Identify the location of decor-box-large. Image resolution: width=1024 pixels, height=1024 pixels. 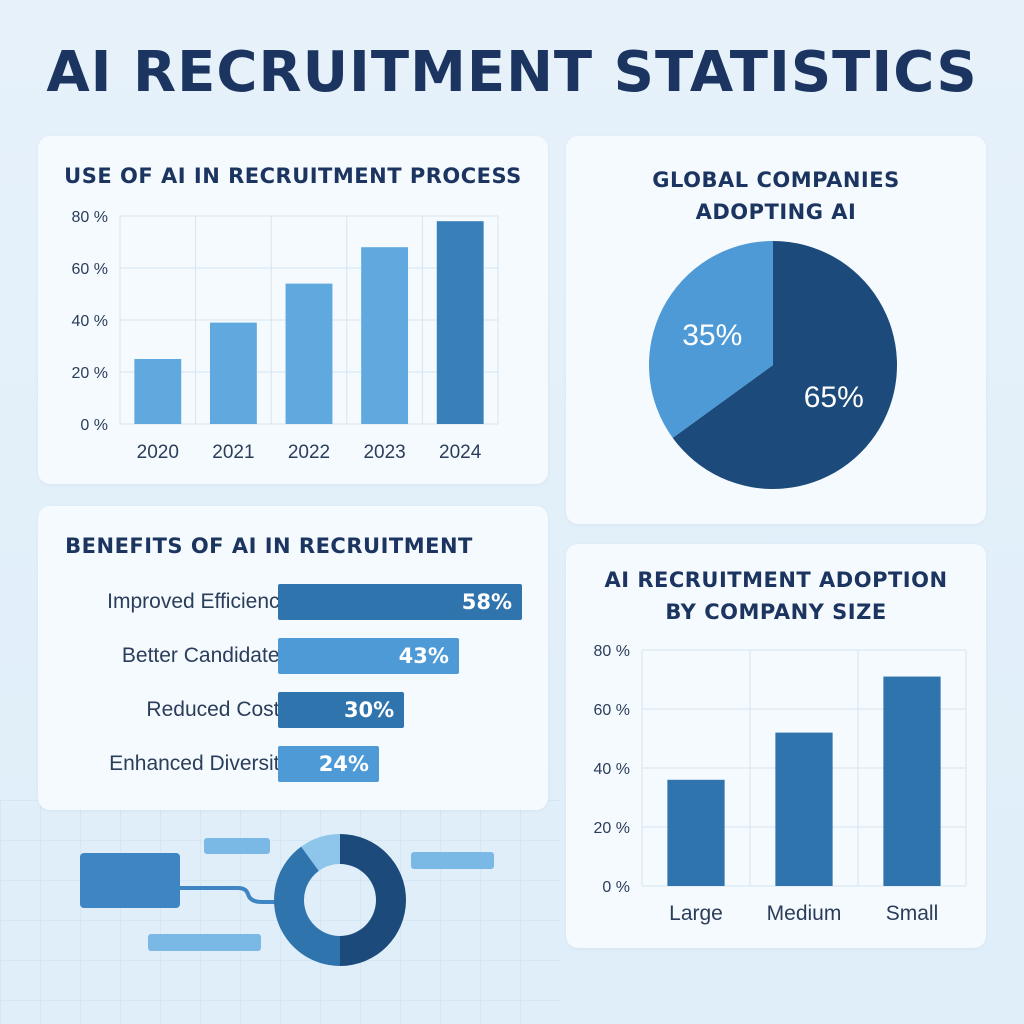
(130, 880).